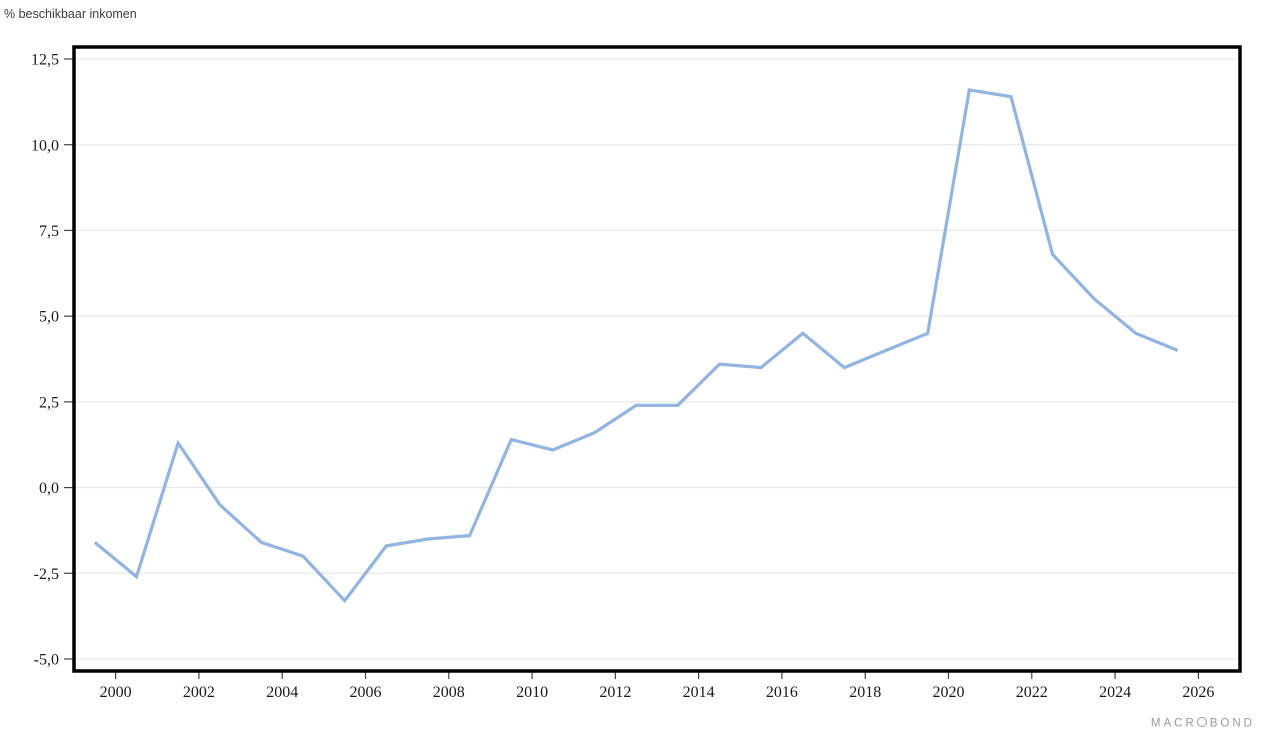  What do you see at coordinates (116, 692) in the screenshot?
I see `x-axis-tick-label: 2000` at bounding box center [116, 692].